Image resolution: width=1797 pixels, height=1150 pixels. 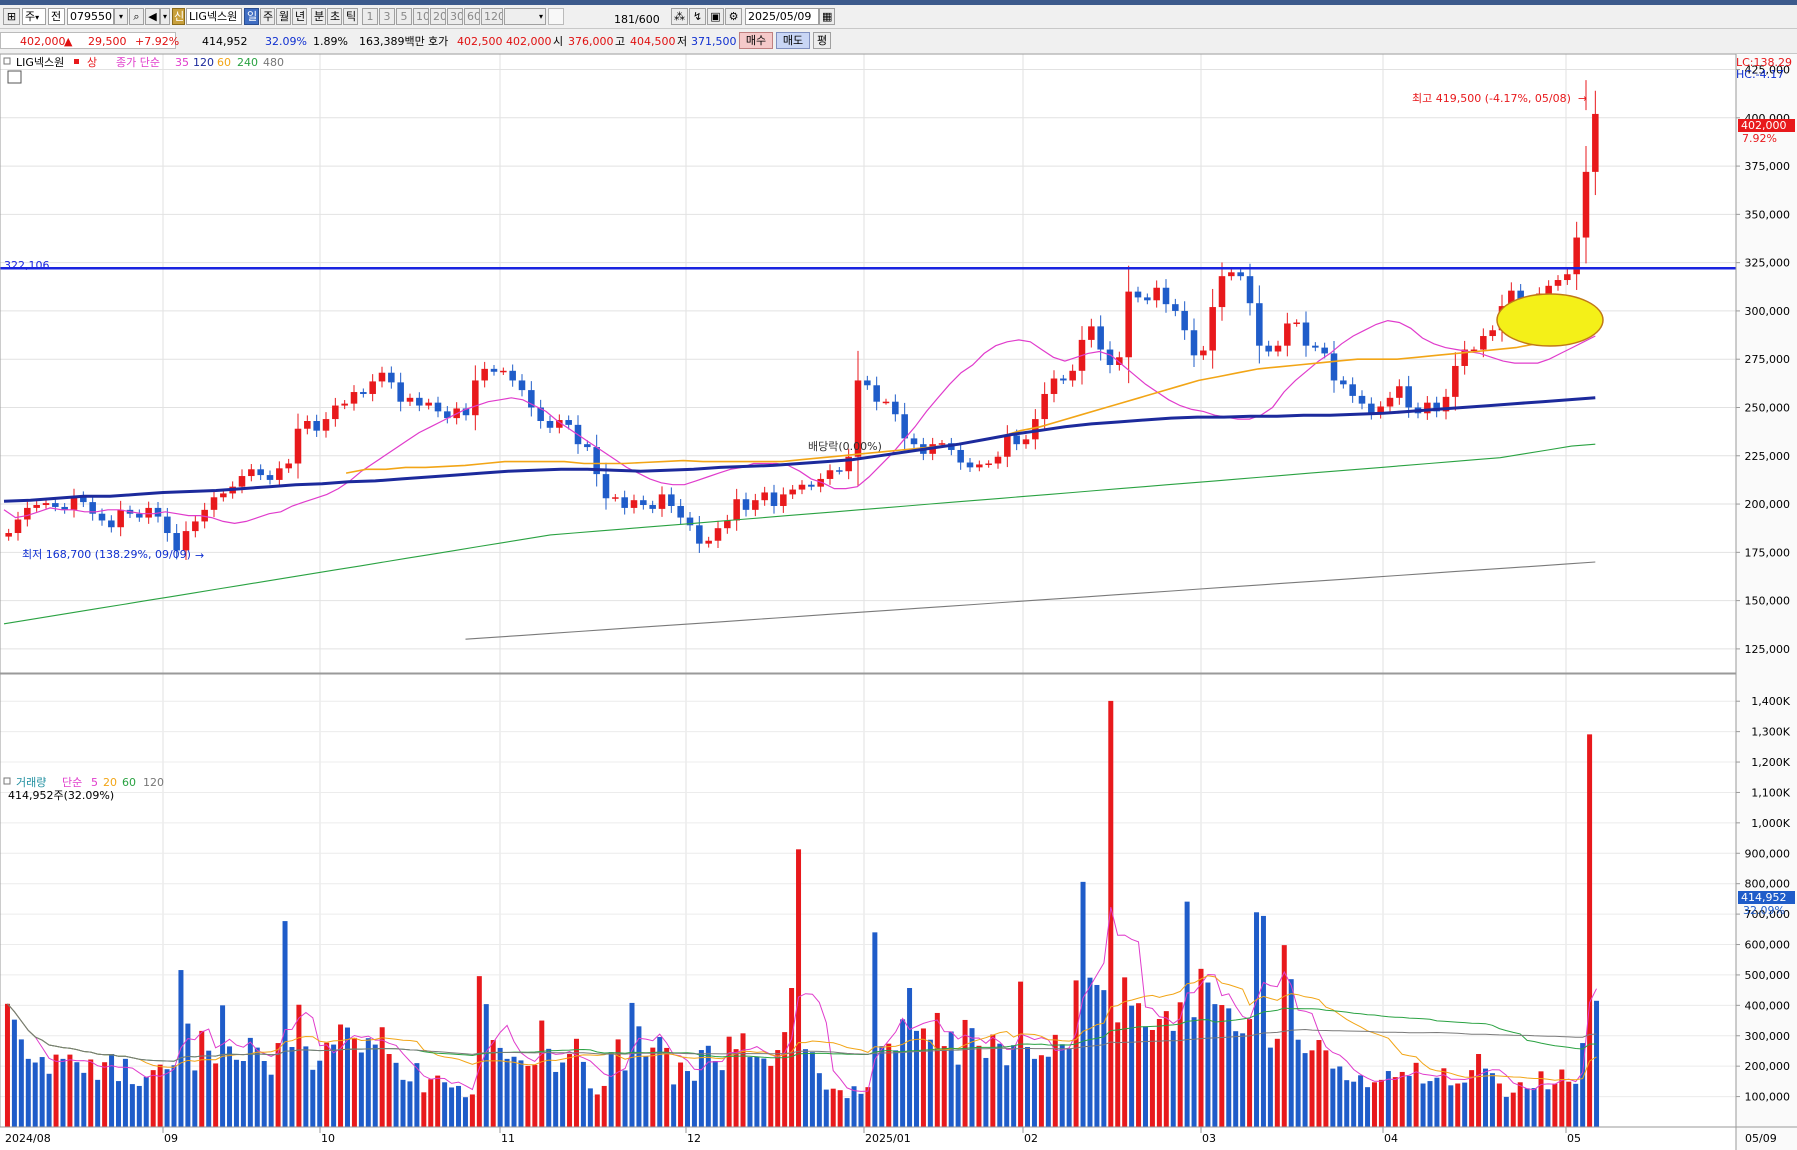 What do you see at coordinates (480, 41) in the screenshot?
I see `ask-price: 402,500` at bounding box center [480, 41].